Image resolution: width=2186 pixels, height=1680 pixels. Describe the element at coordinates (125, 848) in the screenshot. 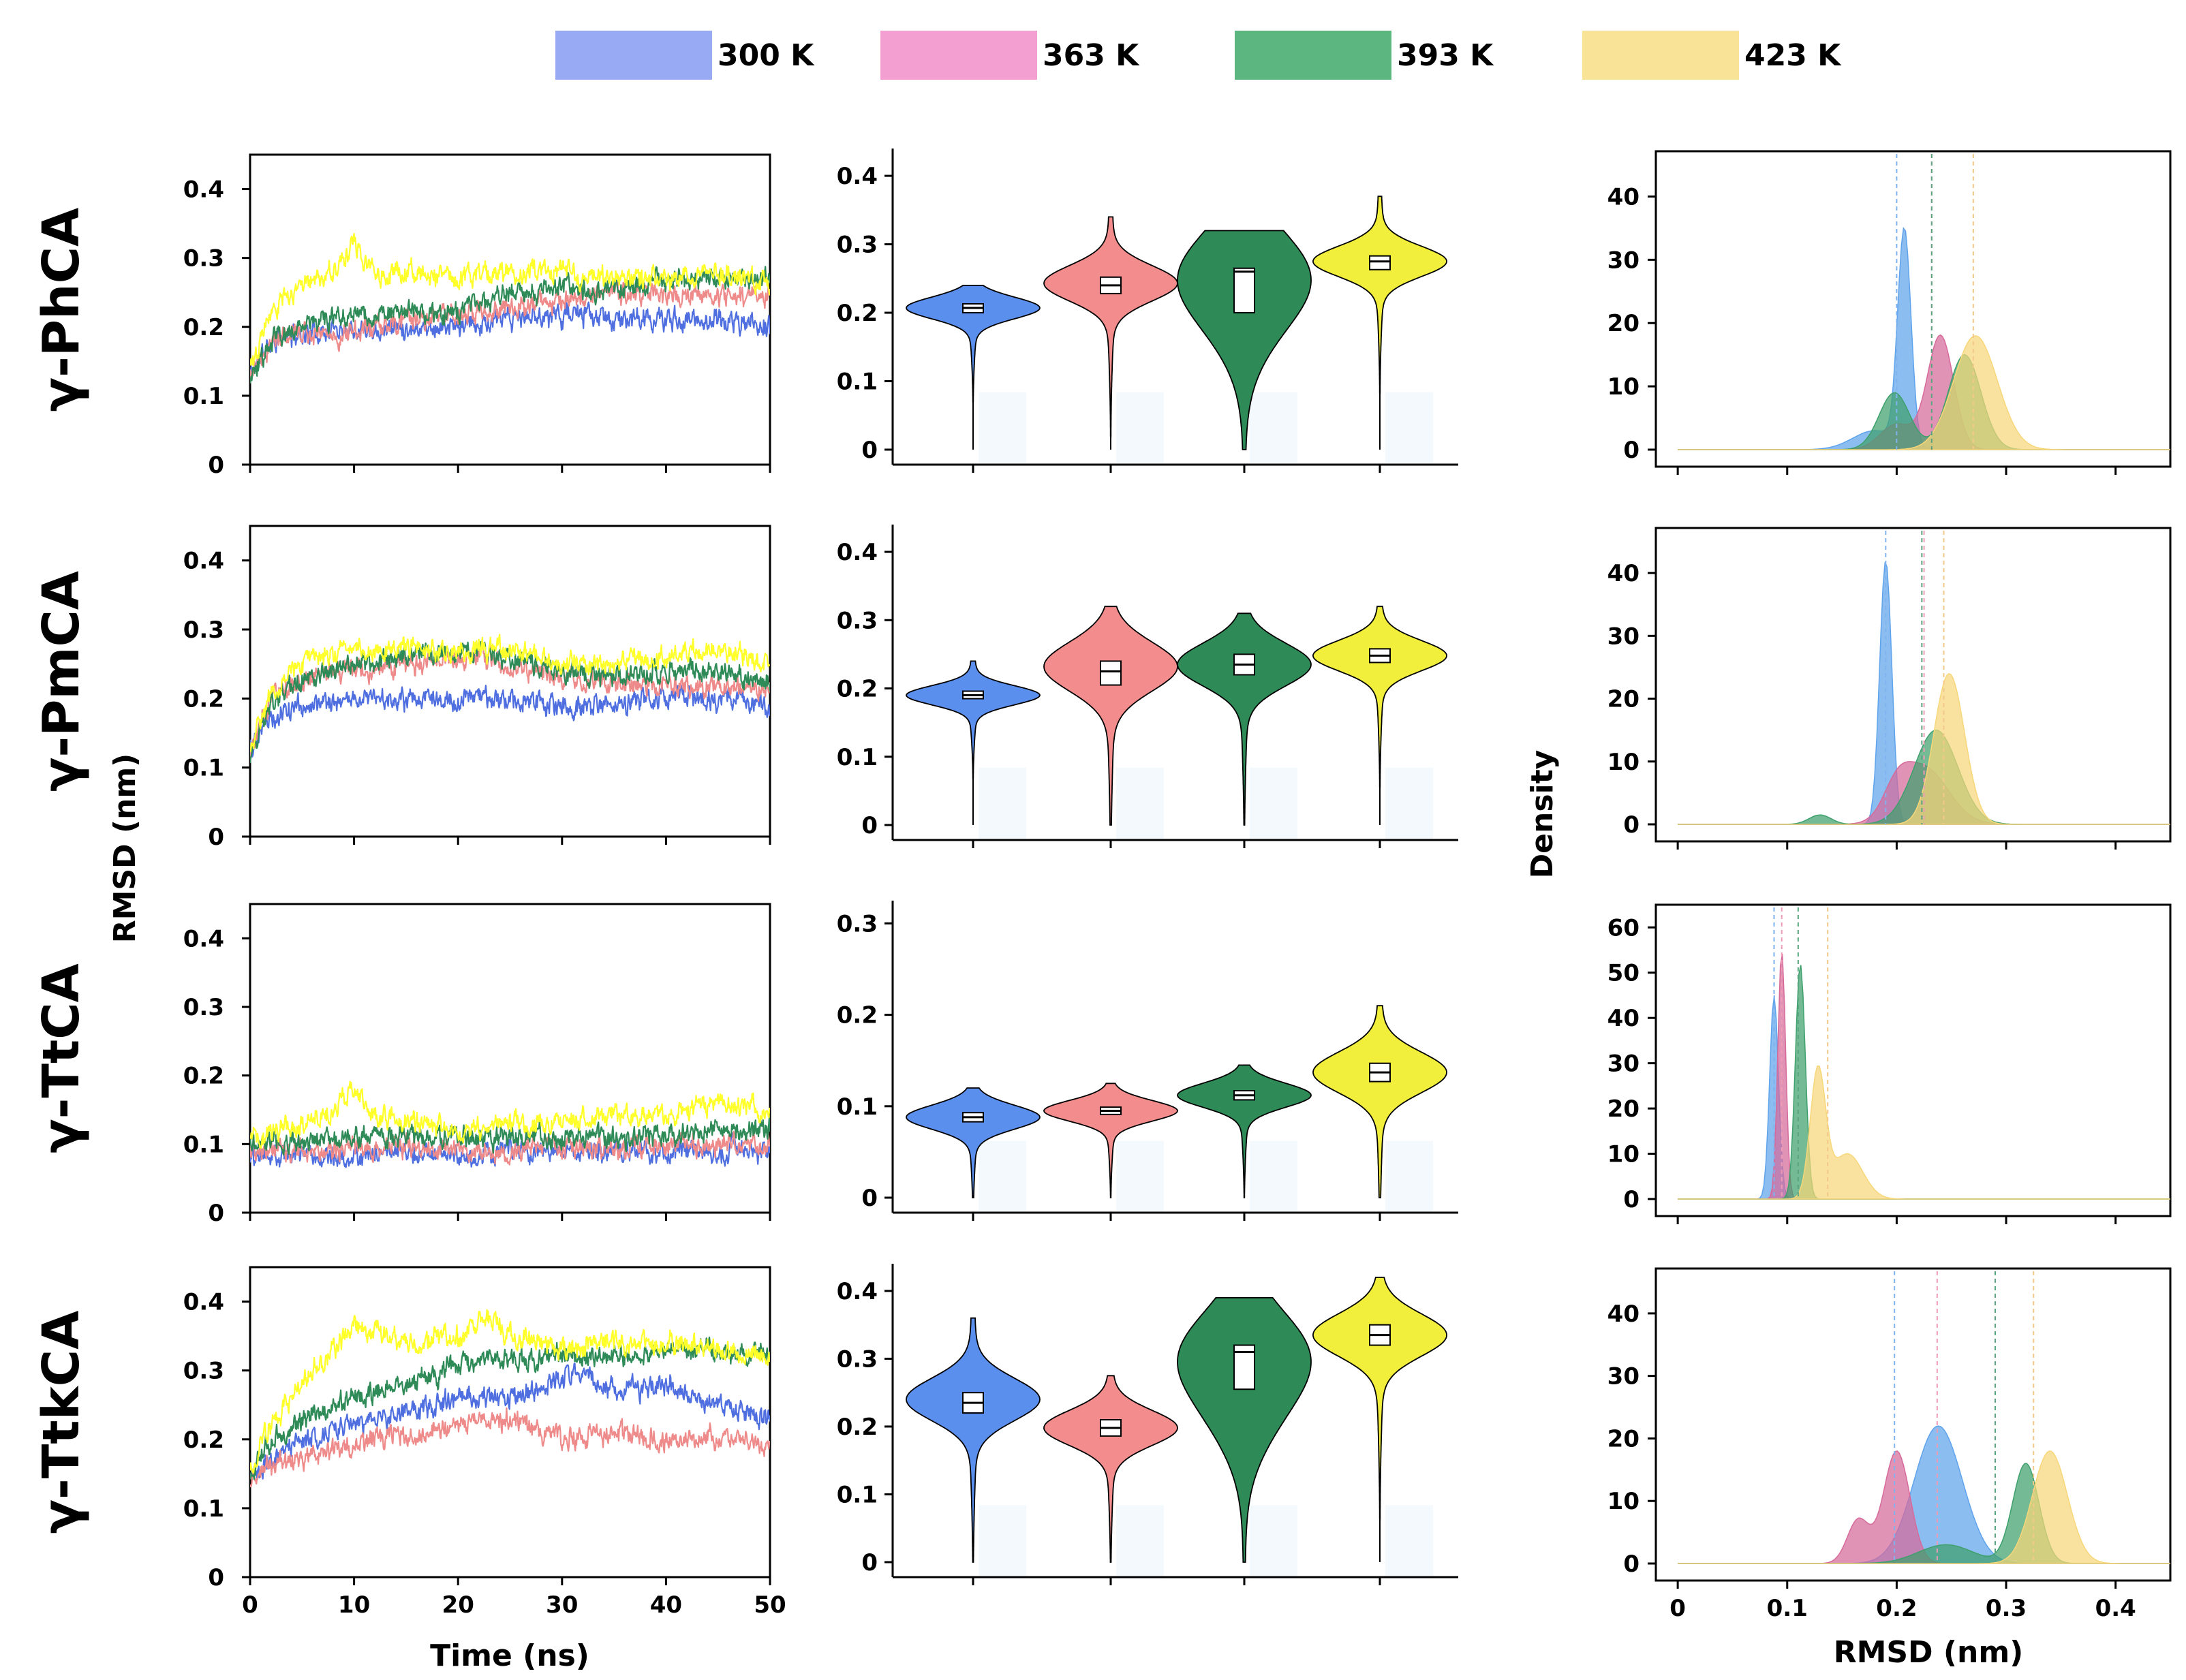

I see `rmsd-y-axis-label: RMSD (nm)` at that location.